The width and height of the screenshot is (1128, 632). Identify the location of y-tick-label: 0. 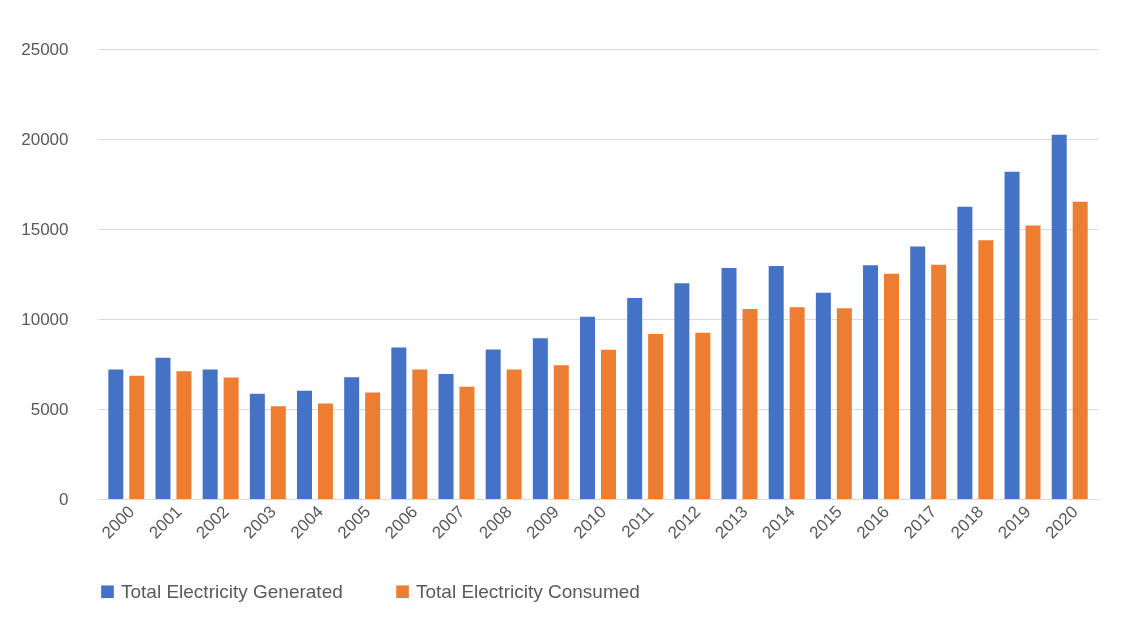
(64, 499).